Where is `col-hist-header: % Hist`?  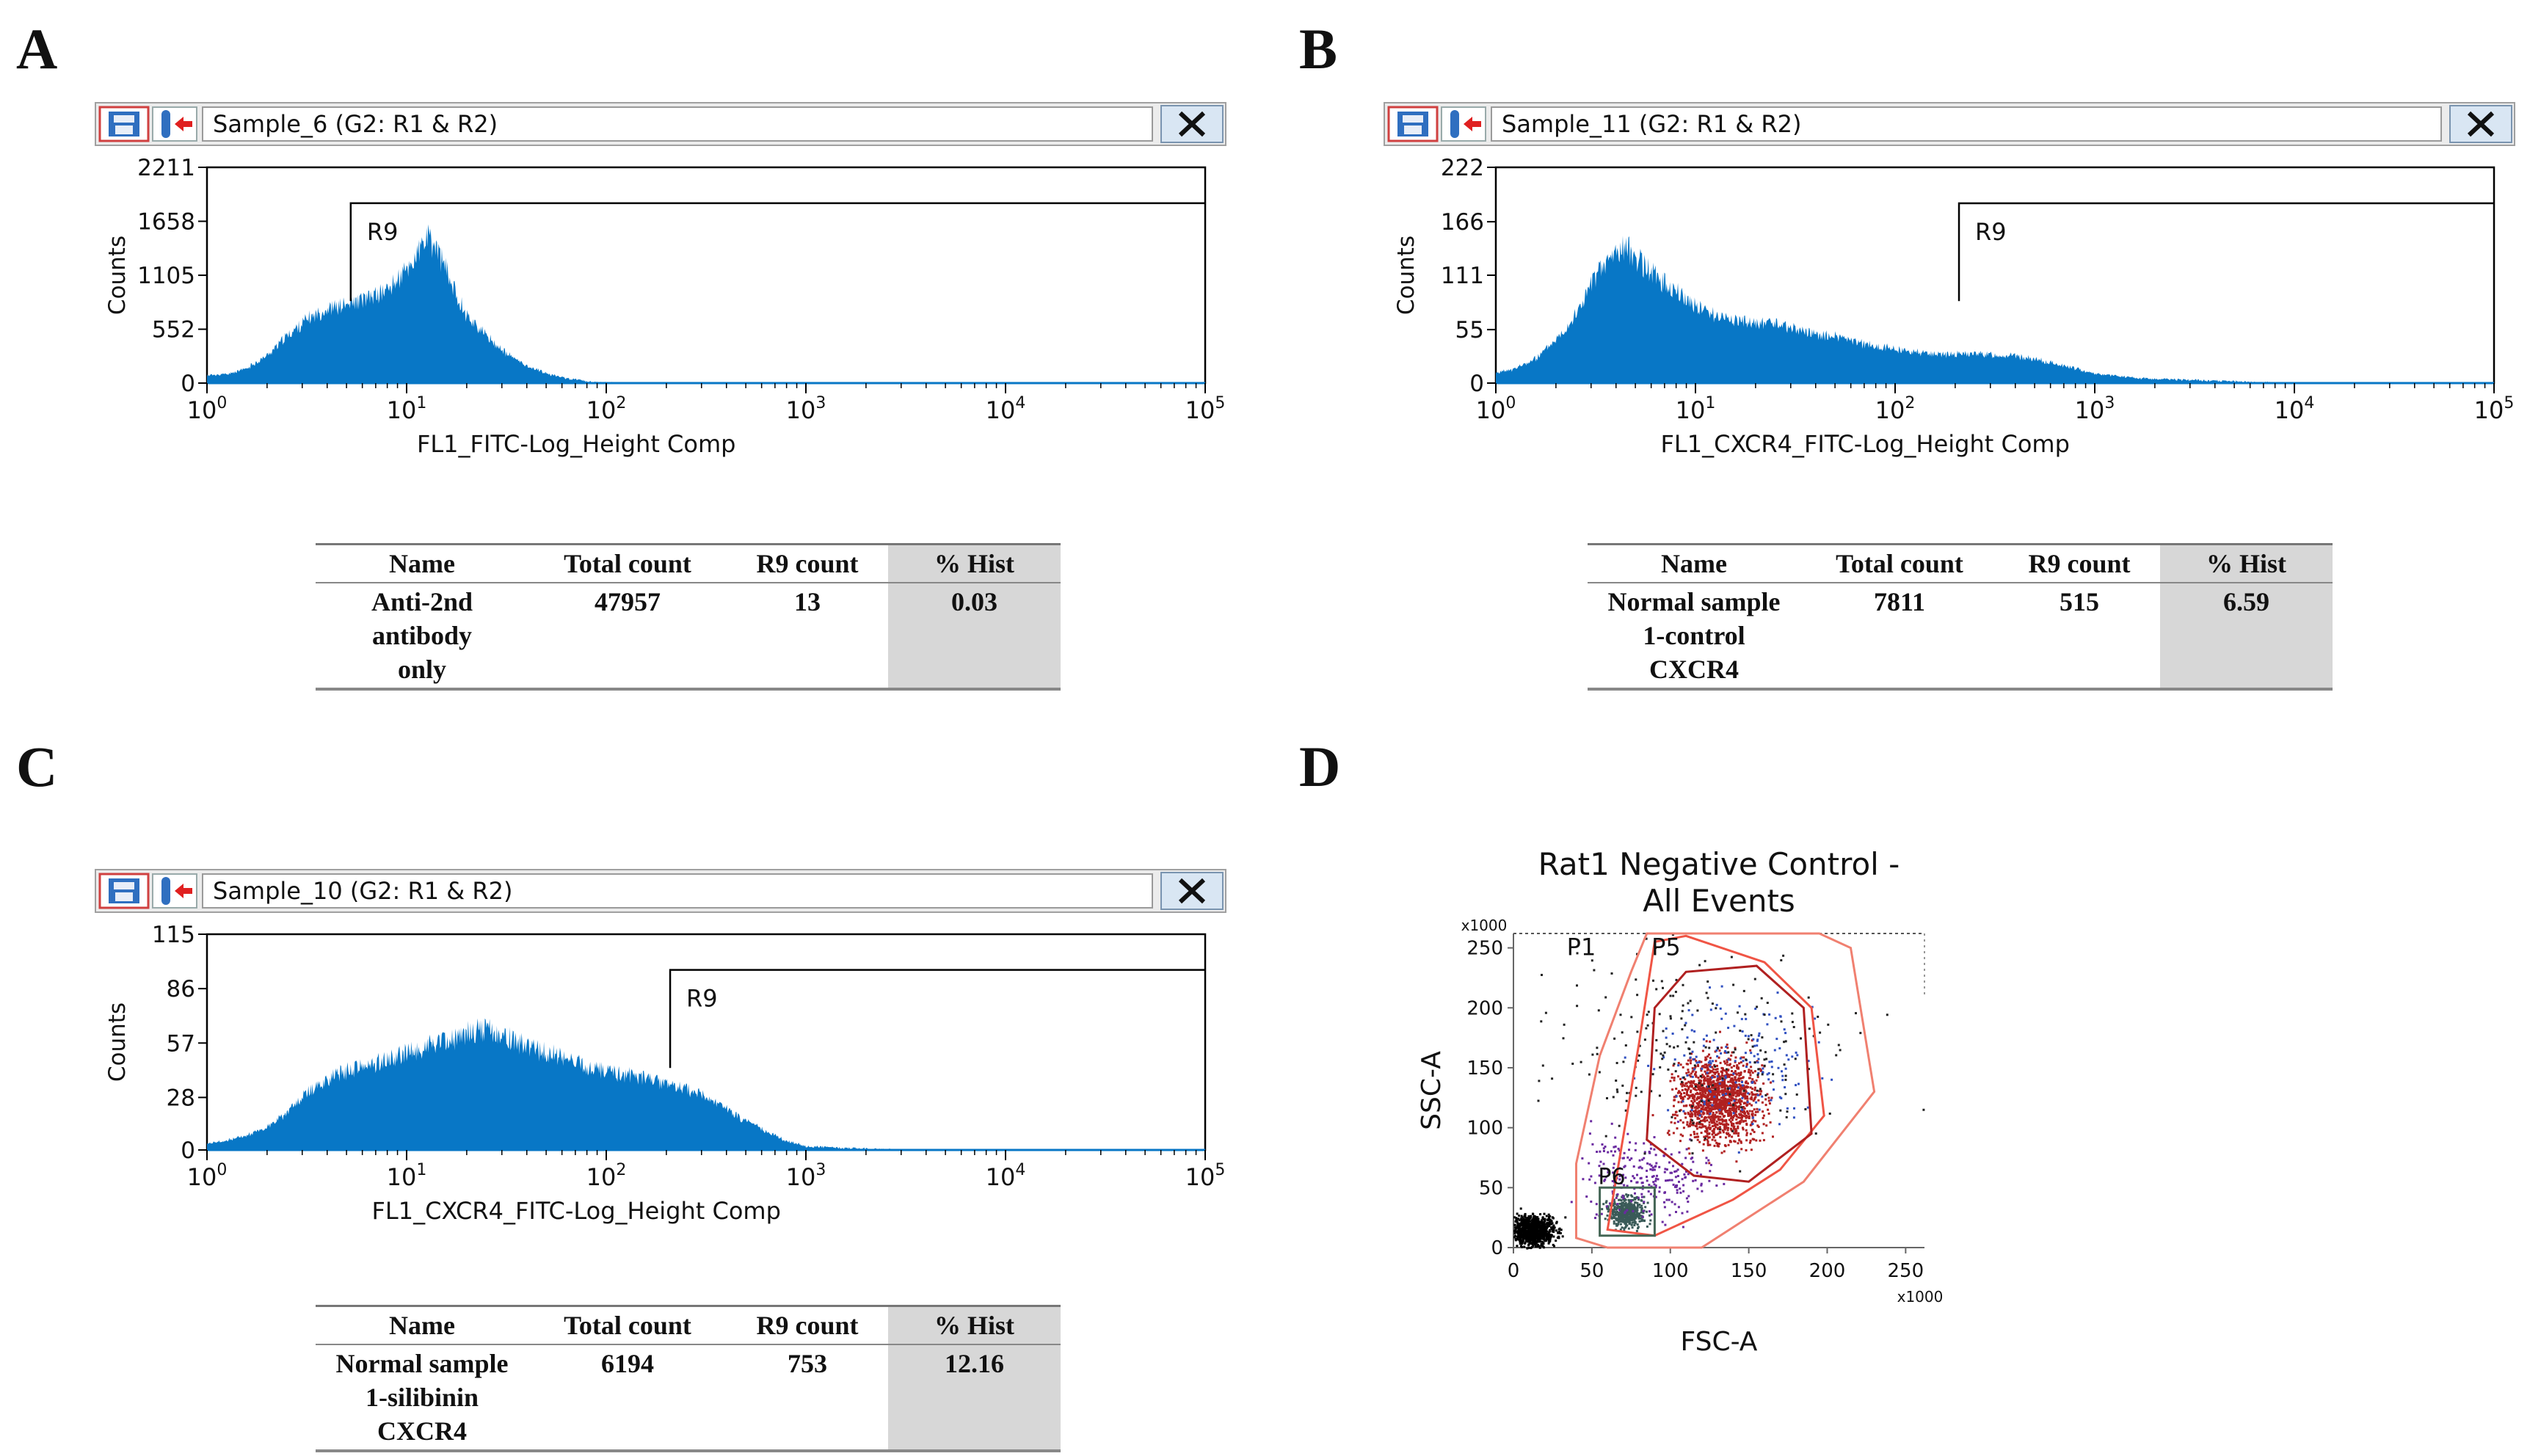
col-hist-header: % Hist is located at coordinates (2247, 564).